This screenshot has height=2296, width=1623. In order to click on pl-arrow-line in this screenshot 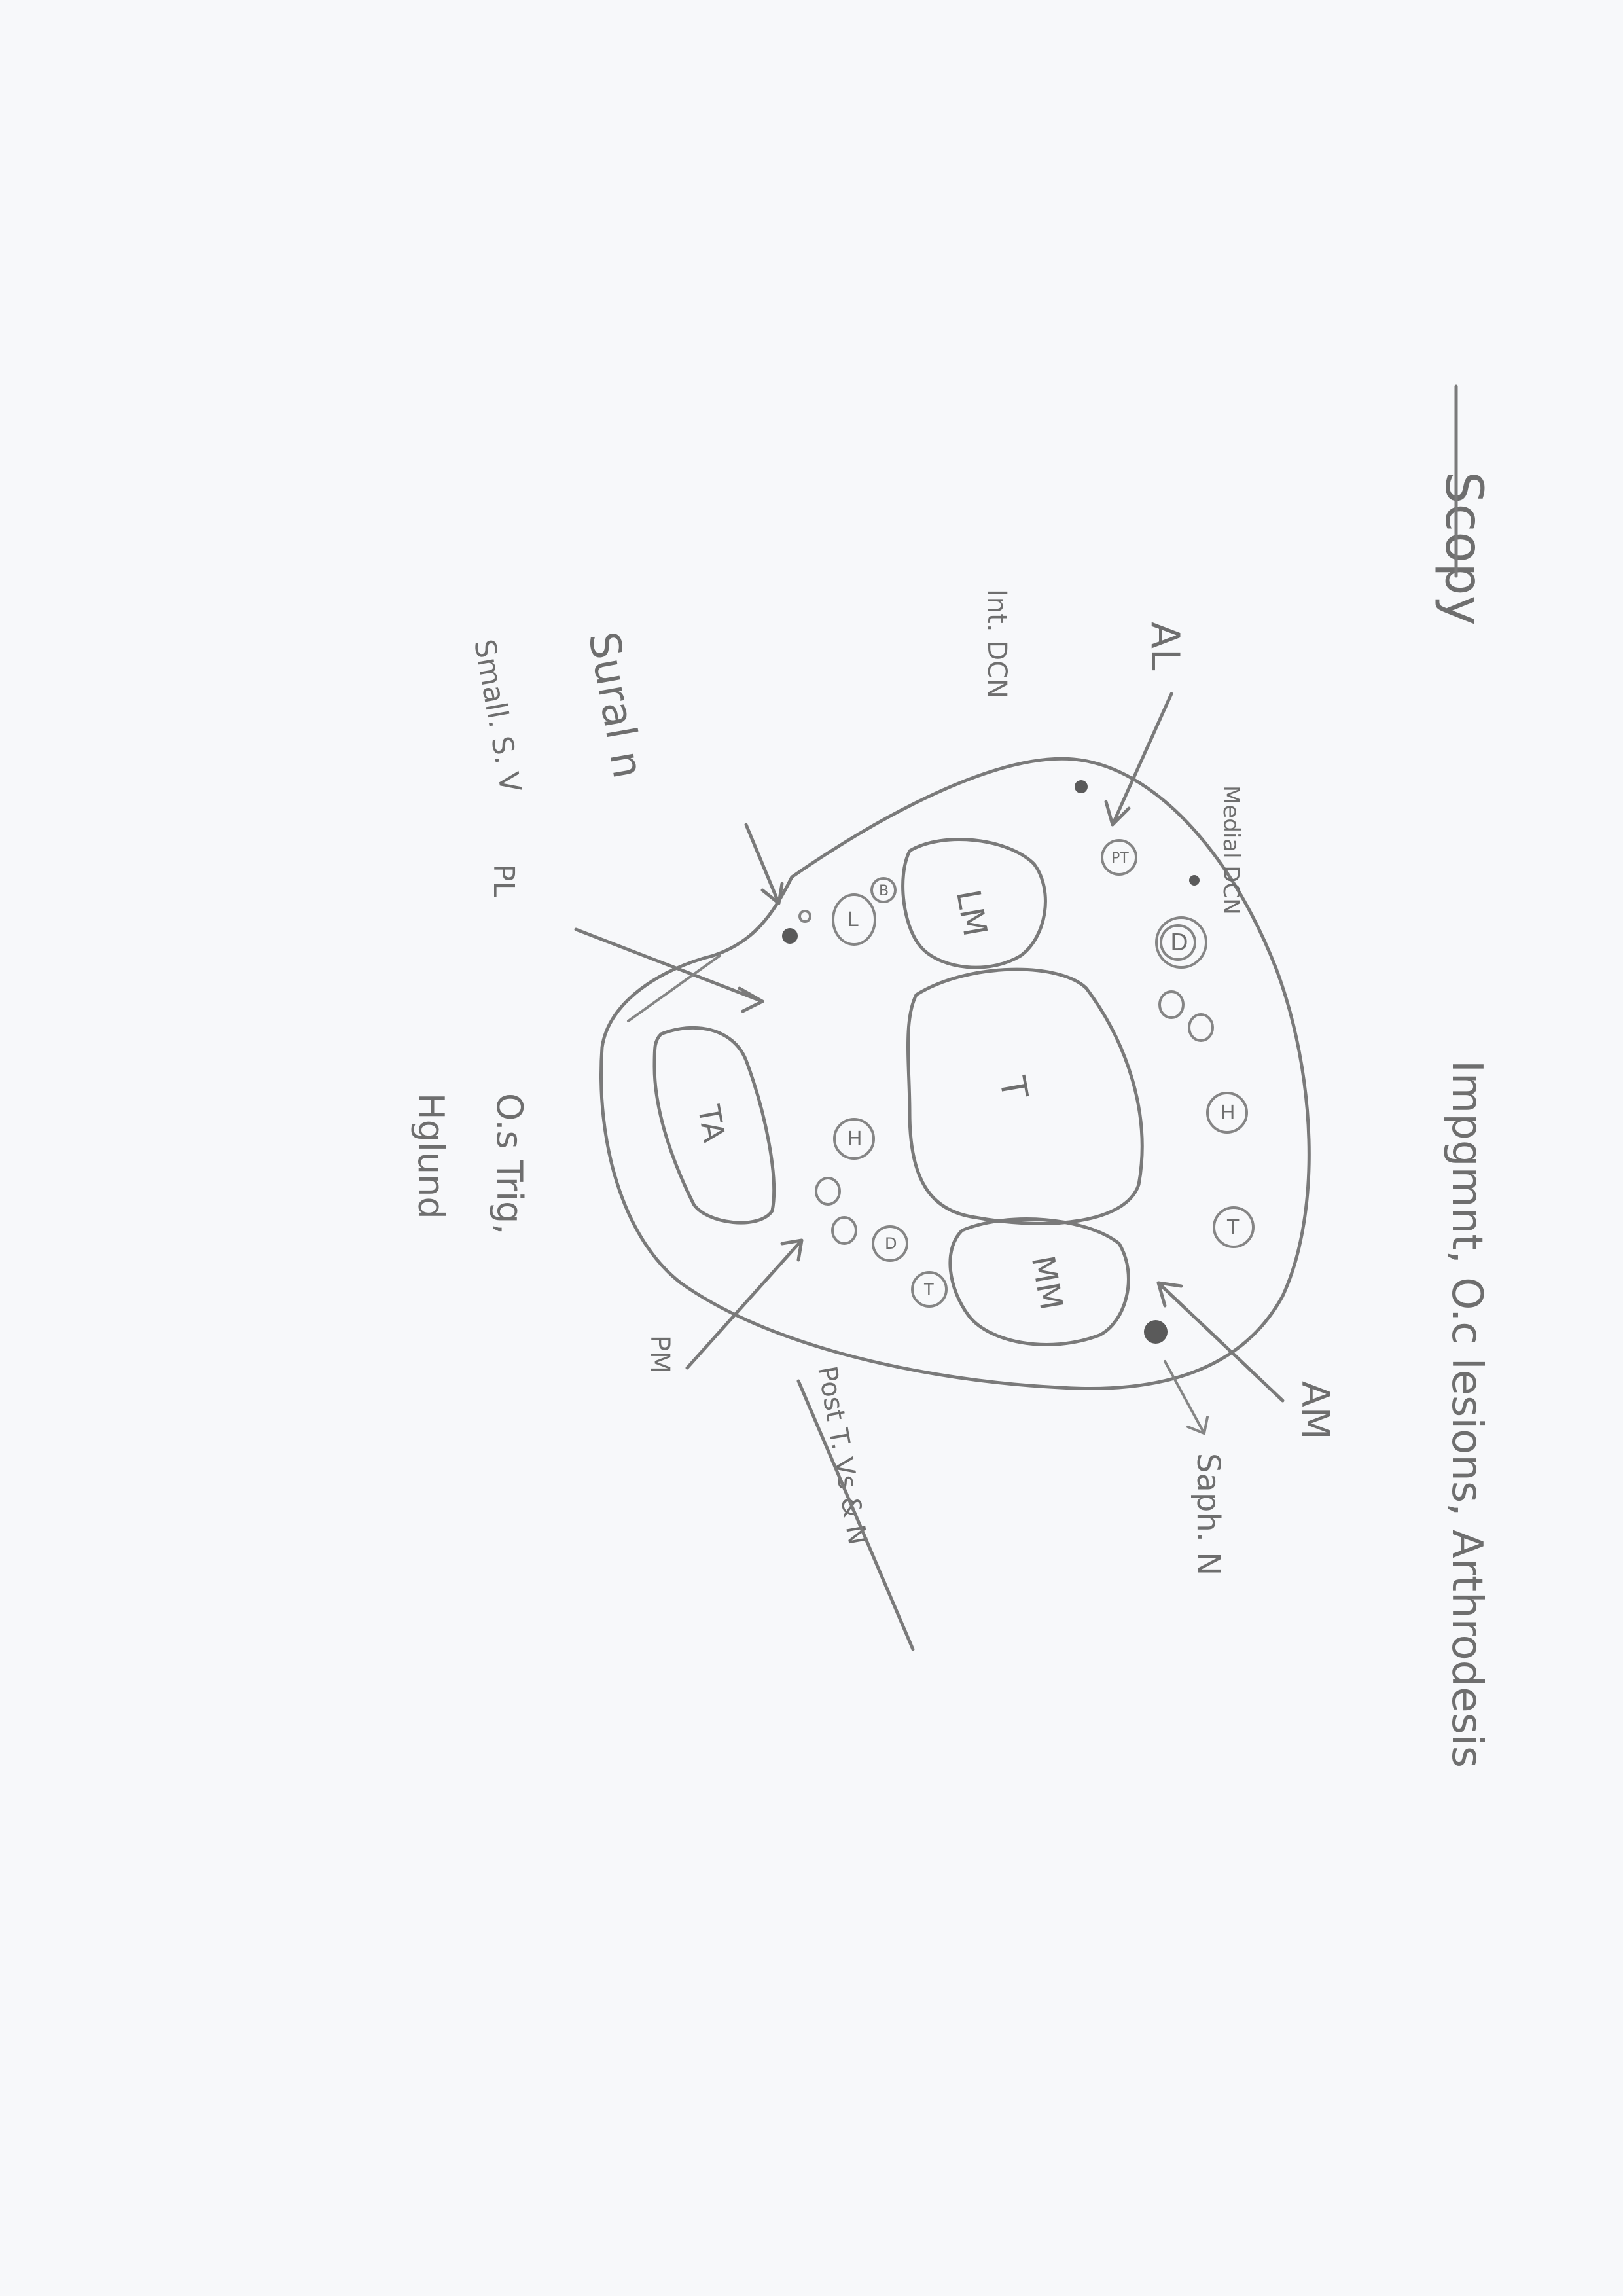, I will do `click(669, 965)`.